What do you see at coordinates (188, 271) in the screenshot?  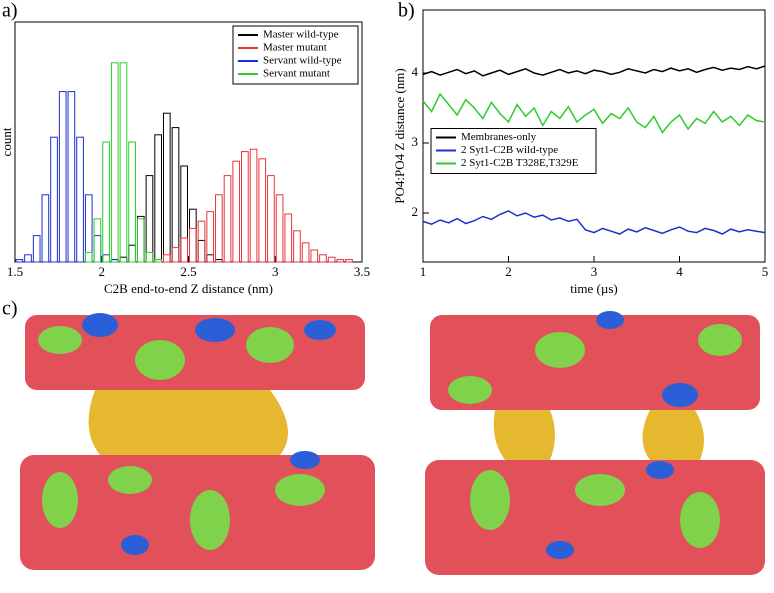 I see `x-tick-label: 2.5` at bounding box center [188, 271].